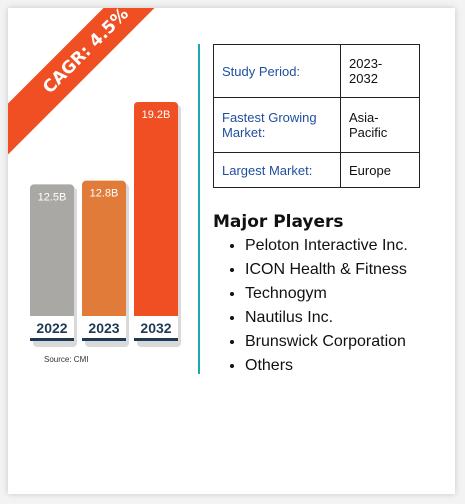 This screenshot has height=504, width=465. I want to click on player-item: Others, so click(344, 366).